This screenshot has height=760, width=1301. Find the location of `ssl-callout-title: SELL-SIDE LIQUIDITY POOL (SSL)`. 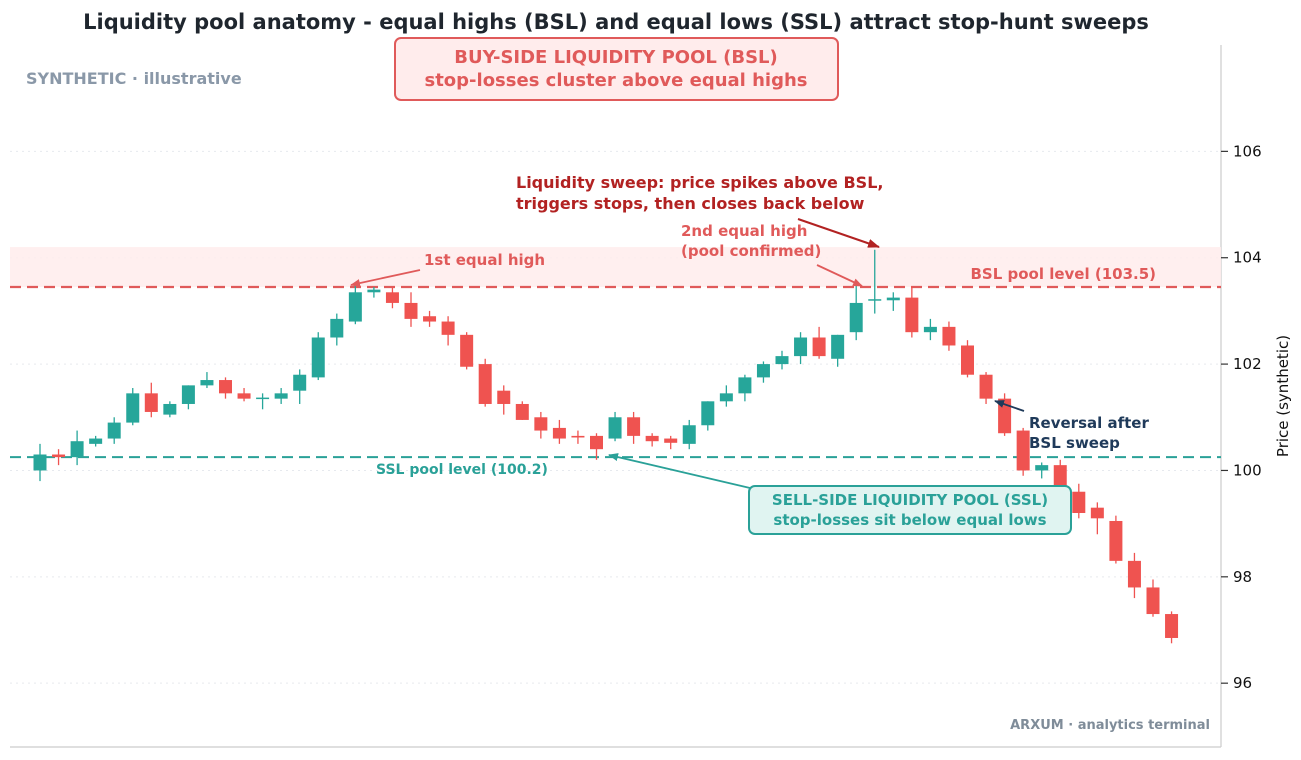

ssl-callout-title: SELL-SIDE LIQUIDITY POOL (SSL) is located at coordinates (910, 500).